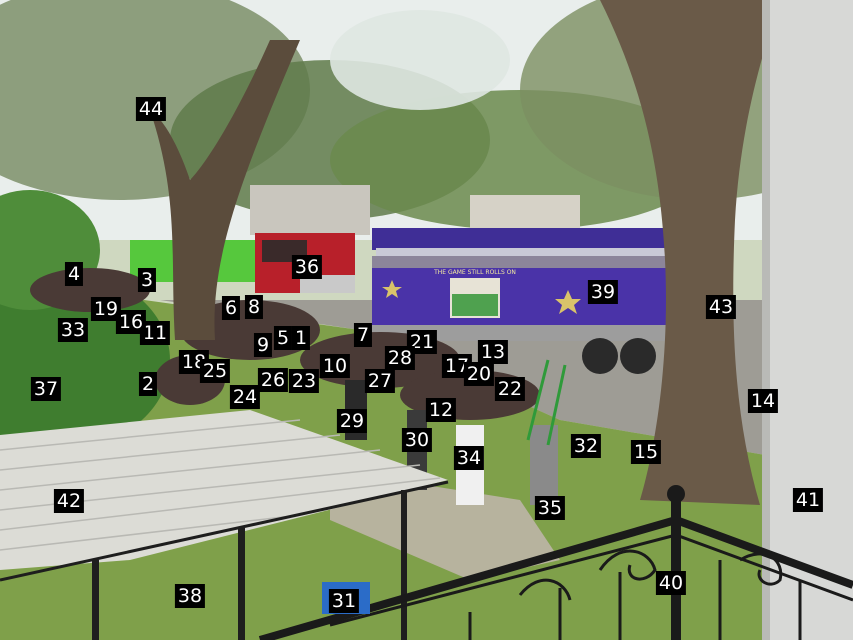 The image size is (853, 640). What do you see at coordinates (441, 410) in the screenshot?
I see `label-12: 12` at bounding box center [441, 410].